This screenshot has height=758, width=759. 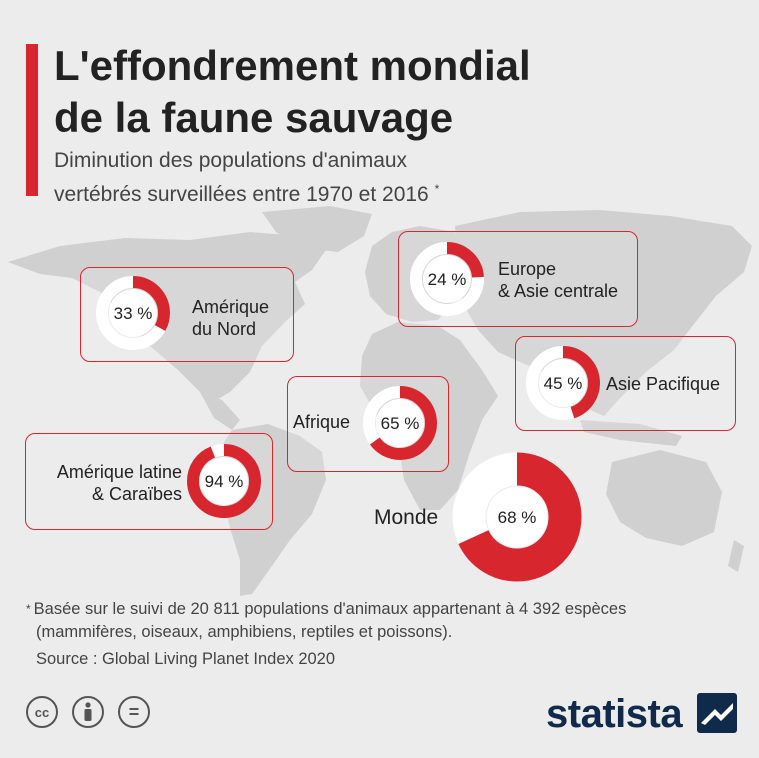 I want to click on region-label-line: Amérique, so click(x=231, y=307).